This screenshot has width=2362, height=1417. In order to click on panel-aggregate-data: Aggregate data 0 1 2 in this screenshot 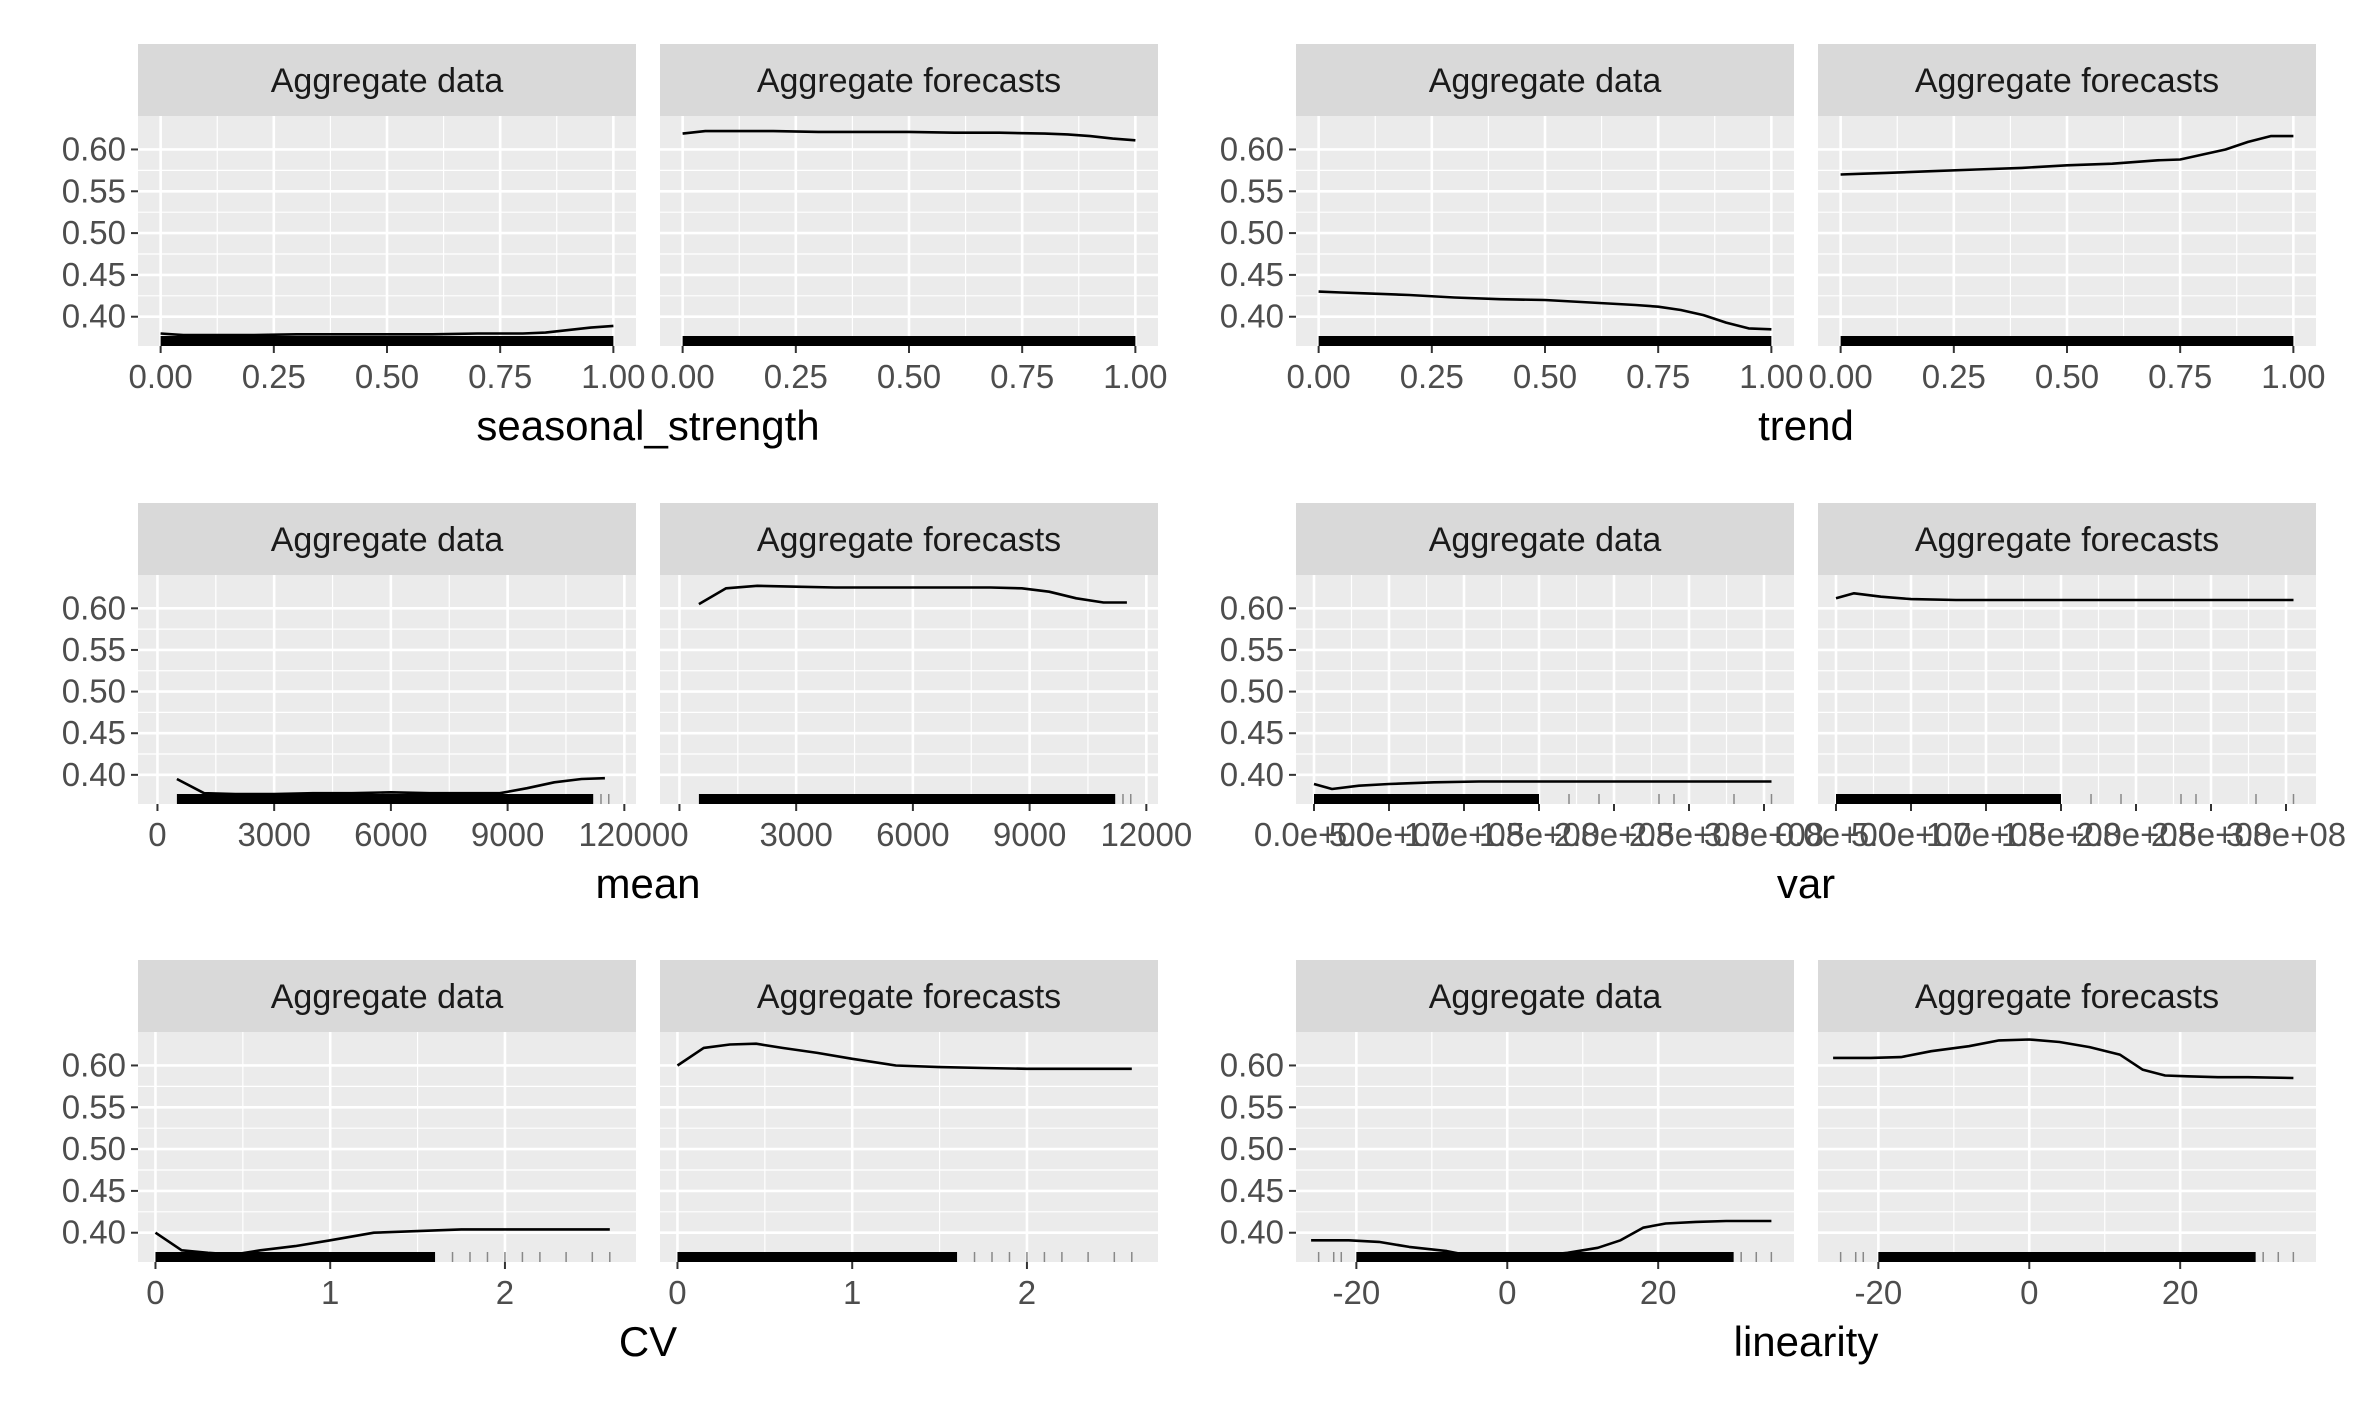, I will do `click(387, 1135)`.